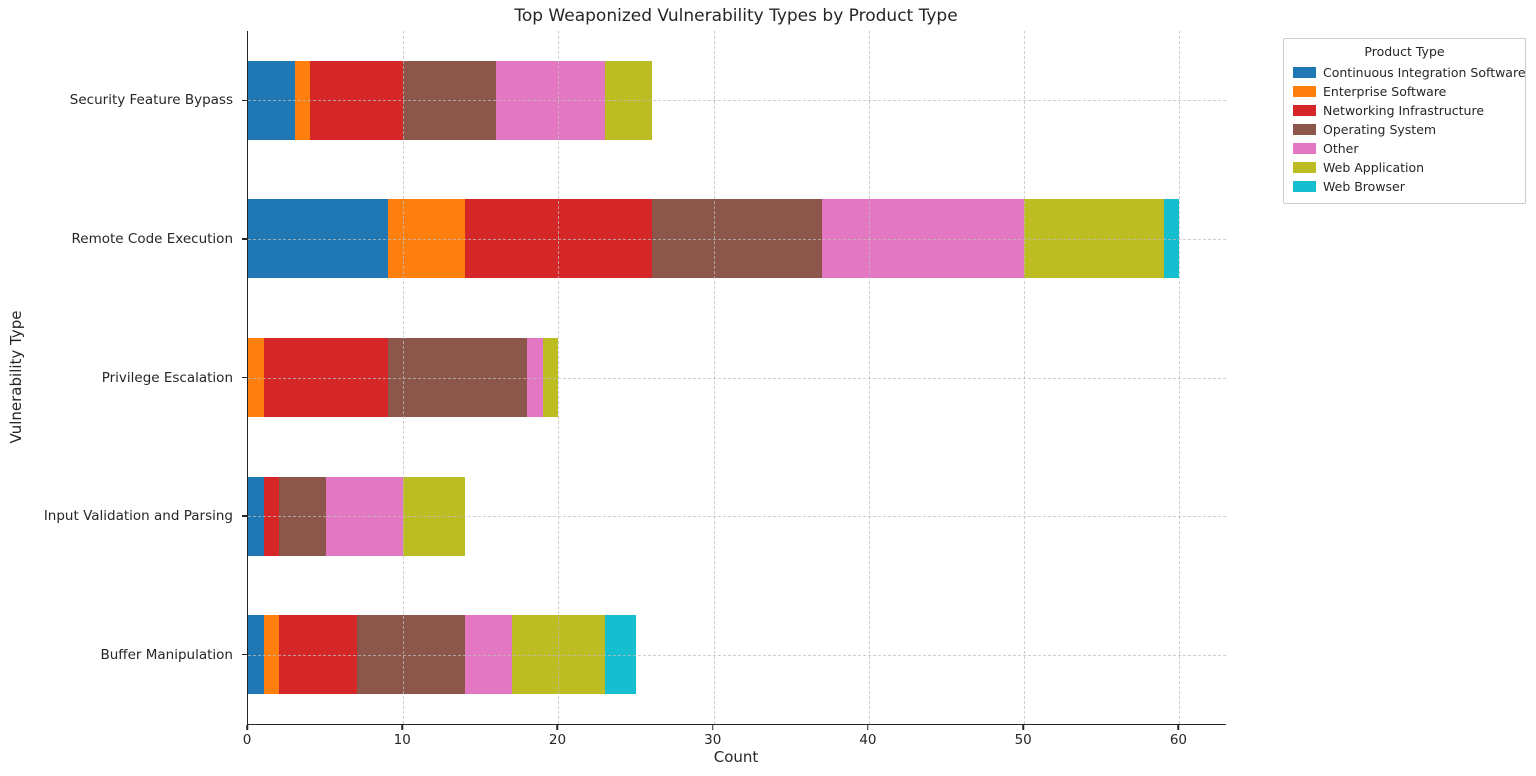 The height and width of the screenshot is (776, 1536). I want to click on legend-item: Operating System, so click(1404, 129).